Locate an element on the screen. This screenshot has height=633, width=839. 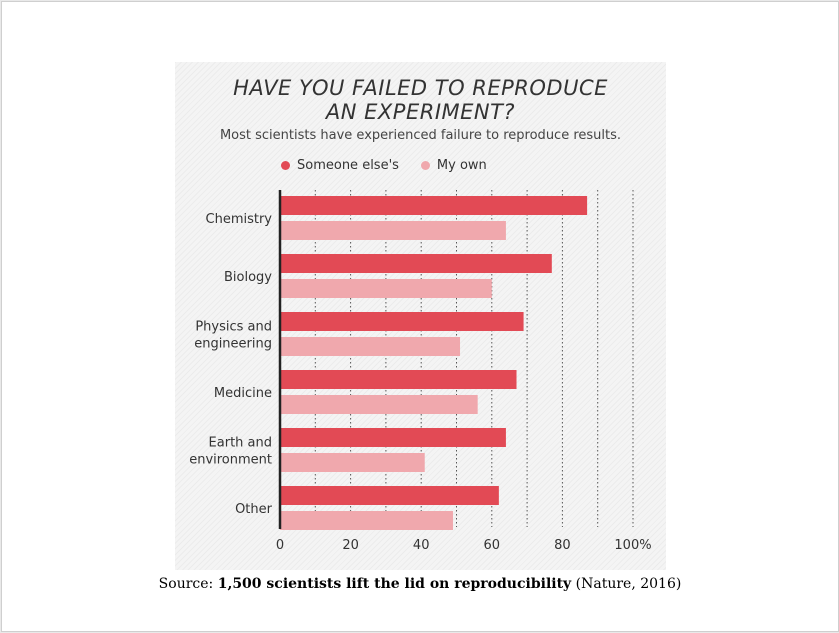
legend-item-my-own: My own is located at coordinates (453, 165).